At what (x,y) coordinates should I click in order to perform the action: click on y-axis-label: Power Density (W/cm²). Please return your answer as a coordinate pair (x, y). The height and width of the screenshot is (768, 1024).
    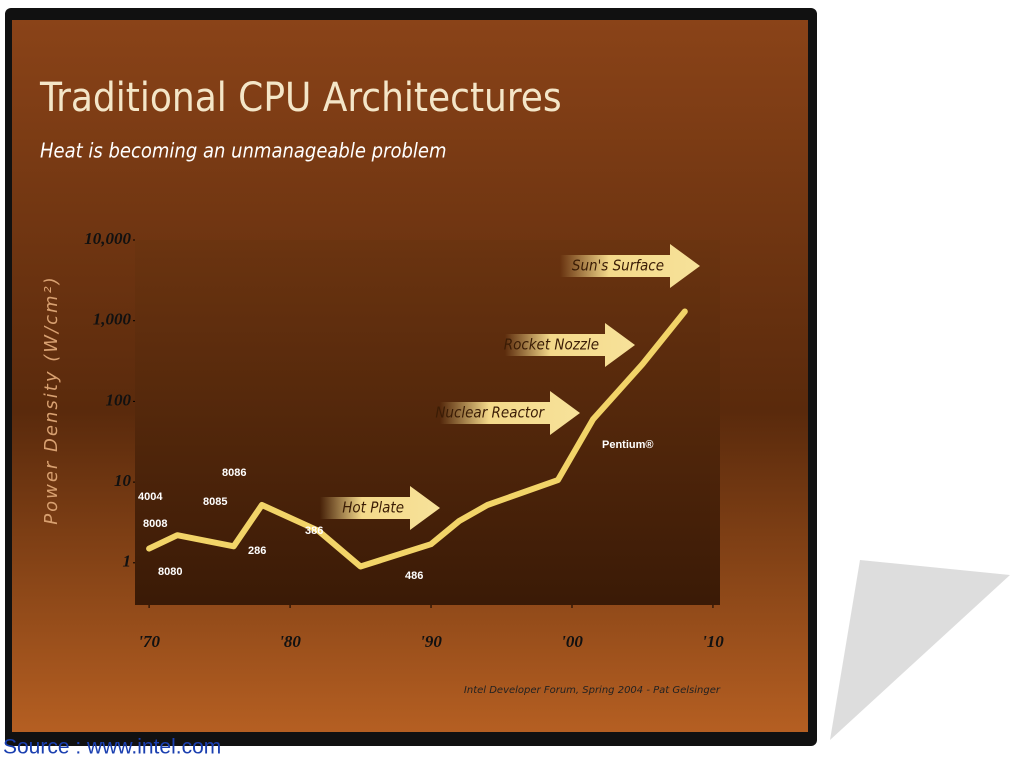
    Looking at the image, I should click on (51, 400).